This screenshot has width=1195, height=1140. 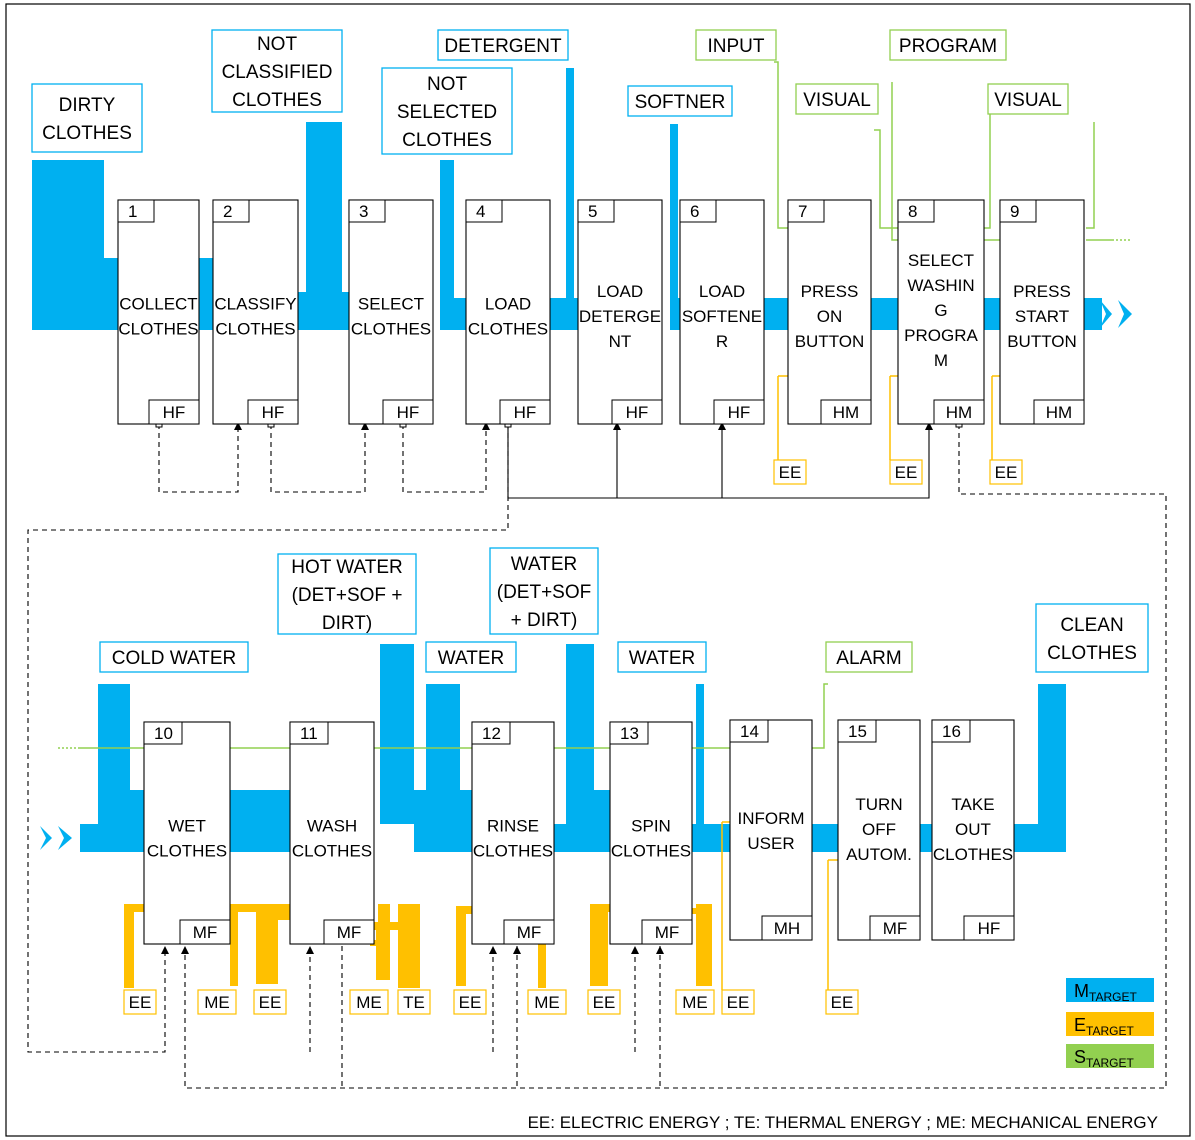 I want to click on function-block-10: 10 MF WET CLOTHES, so click(x=187, y=833).